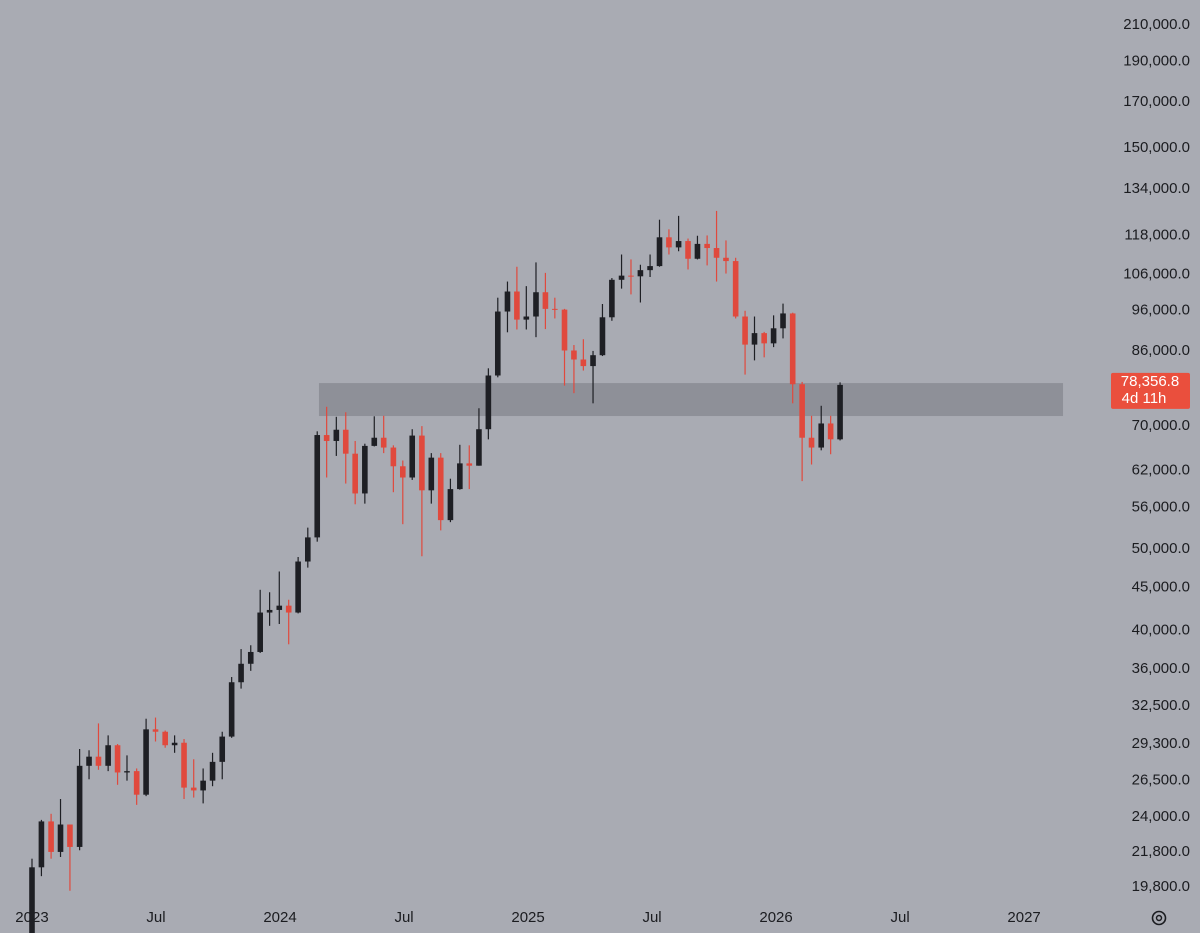 The image size is (1200, 933). Describe the element at coordinates (1161, 350) in the screenshot. I see `y-tick-label: 86,000.0` at that location.